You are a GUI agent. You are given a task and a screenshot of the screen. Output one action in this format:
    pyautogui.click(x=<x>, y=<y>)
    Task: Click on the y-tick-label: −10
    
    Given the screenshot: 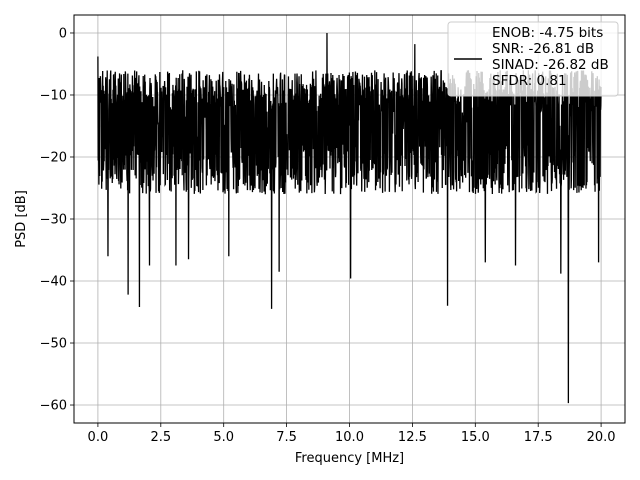 What is the action you would take?
    pyautogui.click(x=53, y=95)
    